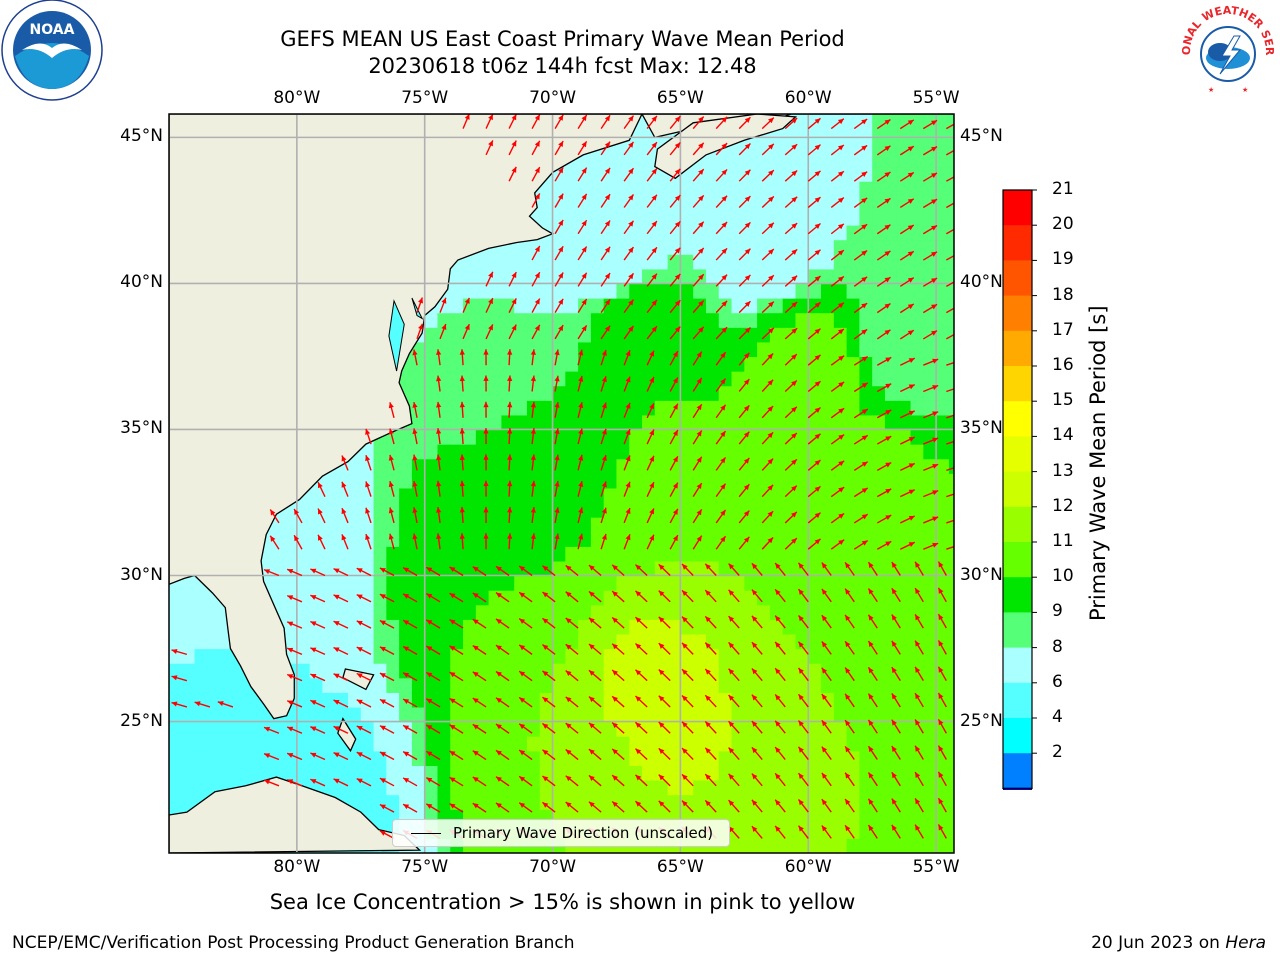 The image size is (1280, 960). I want to click on colorbar-tick-label: 20, so click(1063, 224).